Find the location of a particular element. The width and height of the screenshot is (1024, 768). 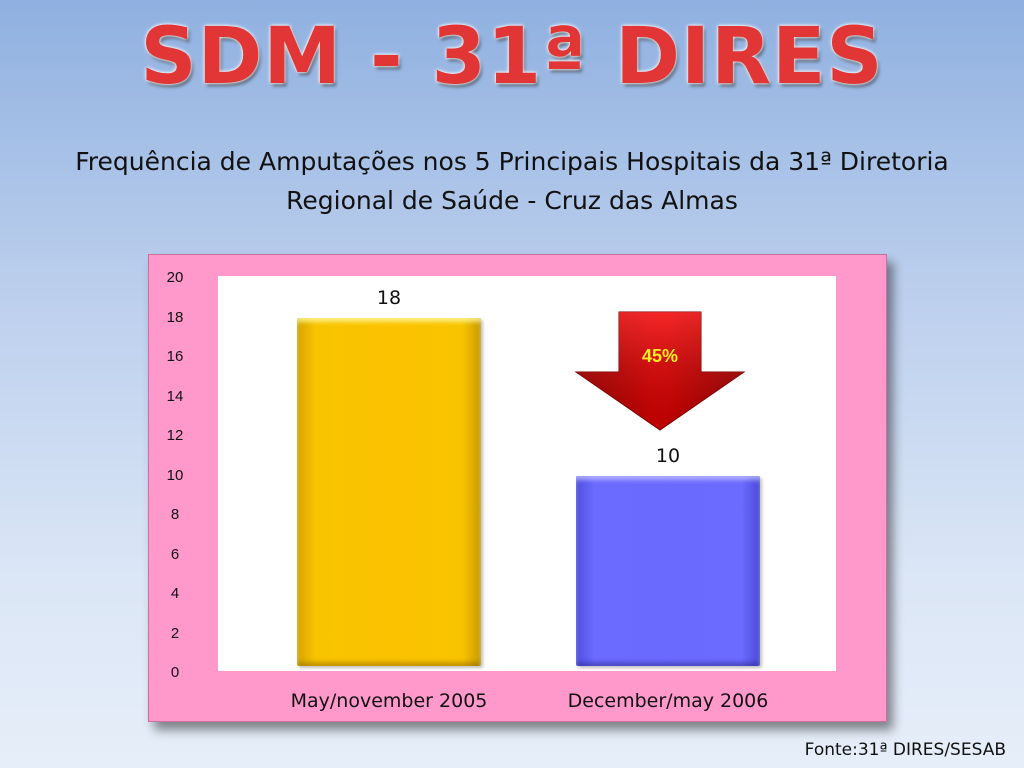

y-tick-label: 12 is located at coordinates (175, 435).